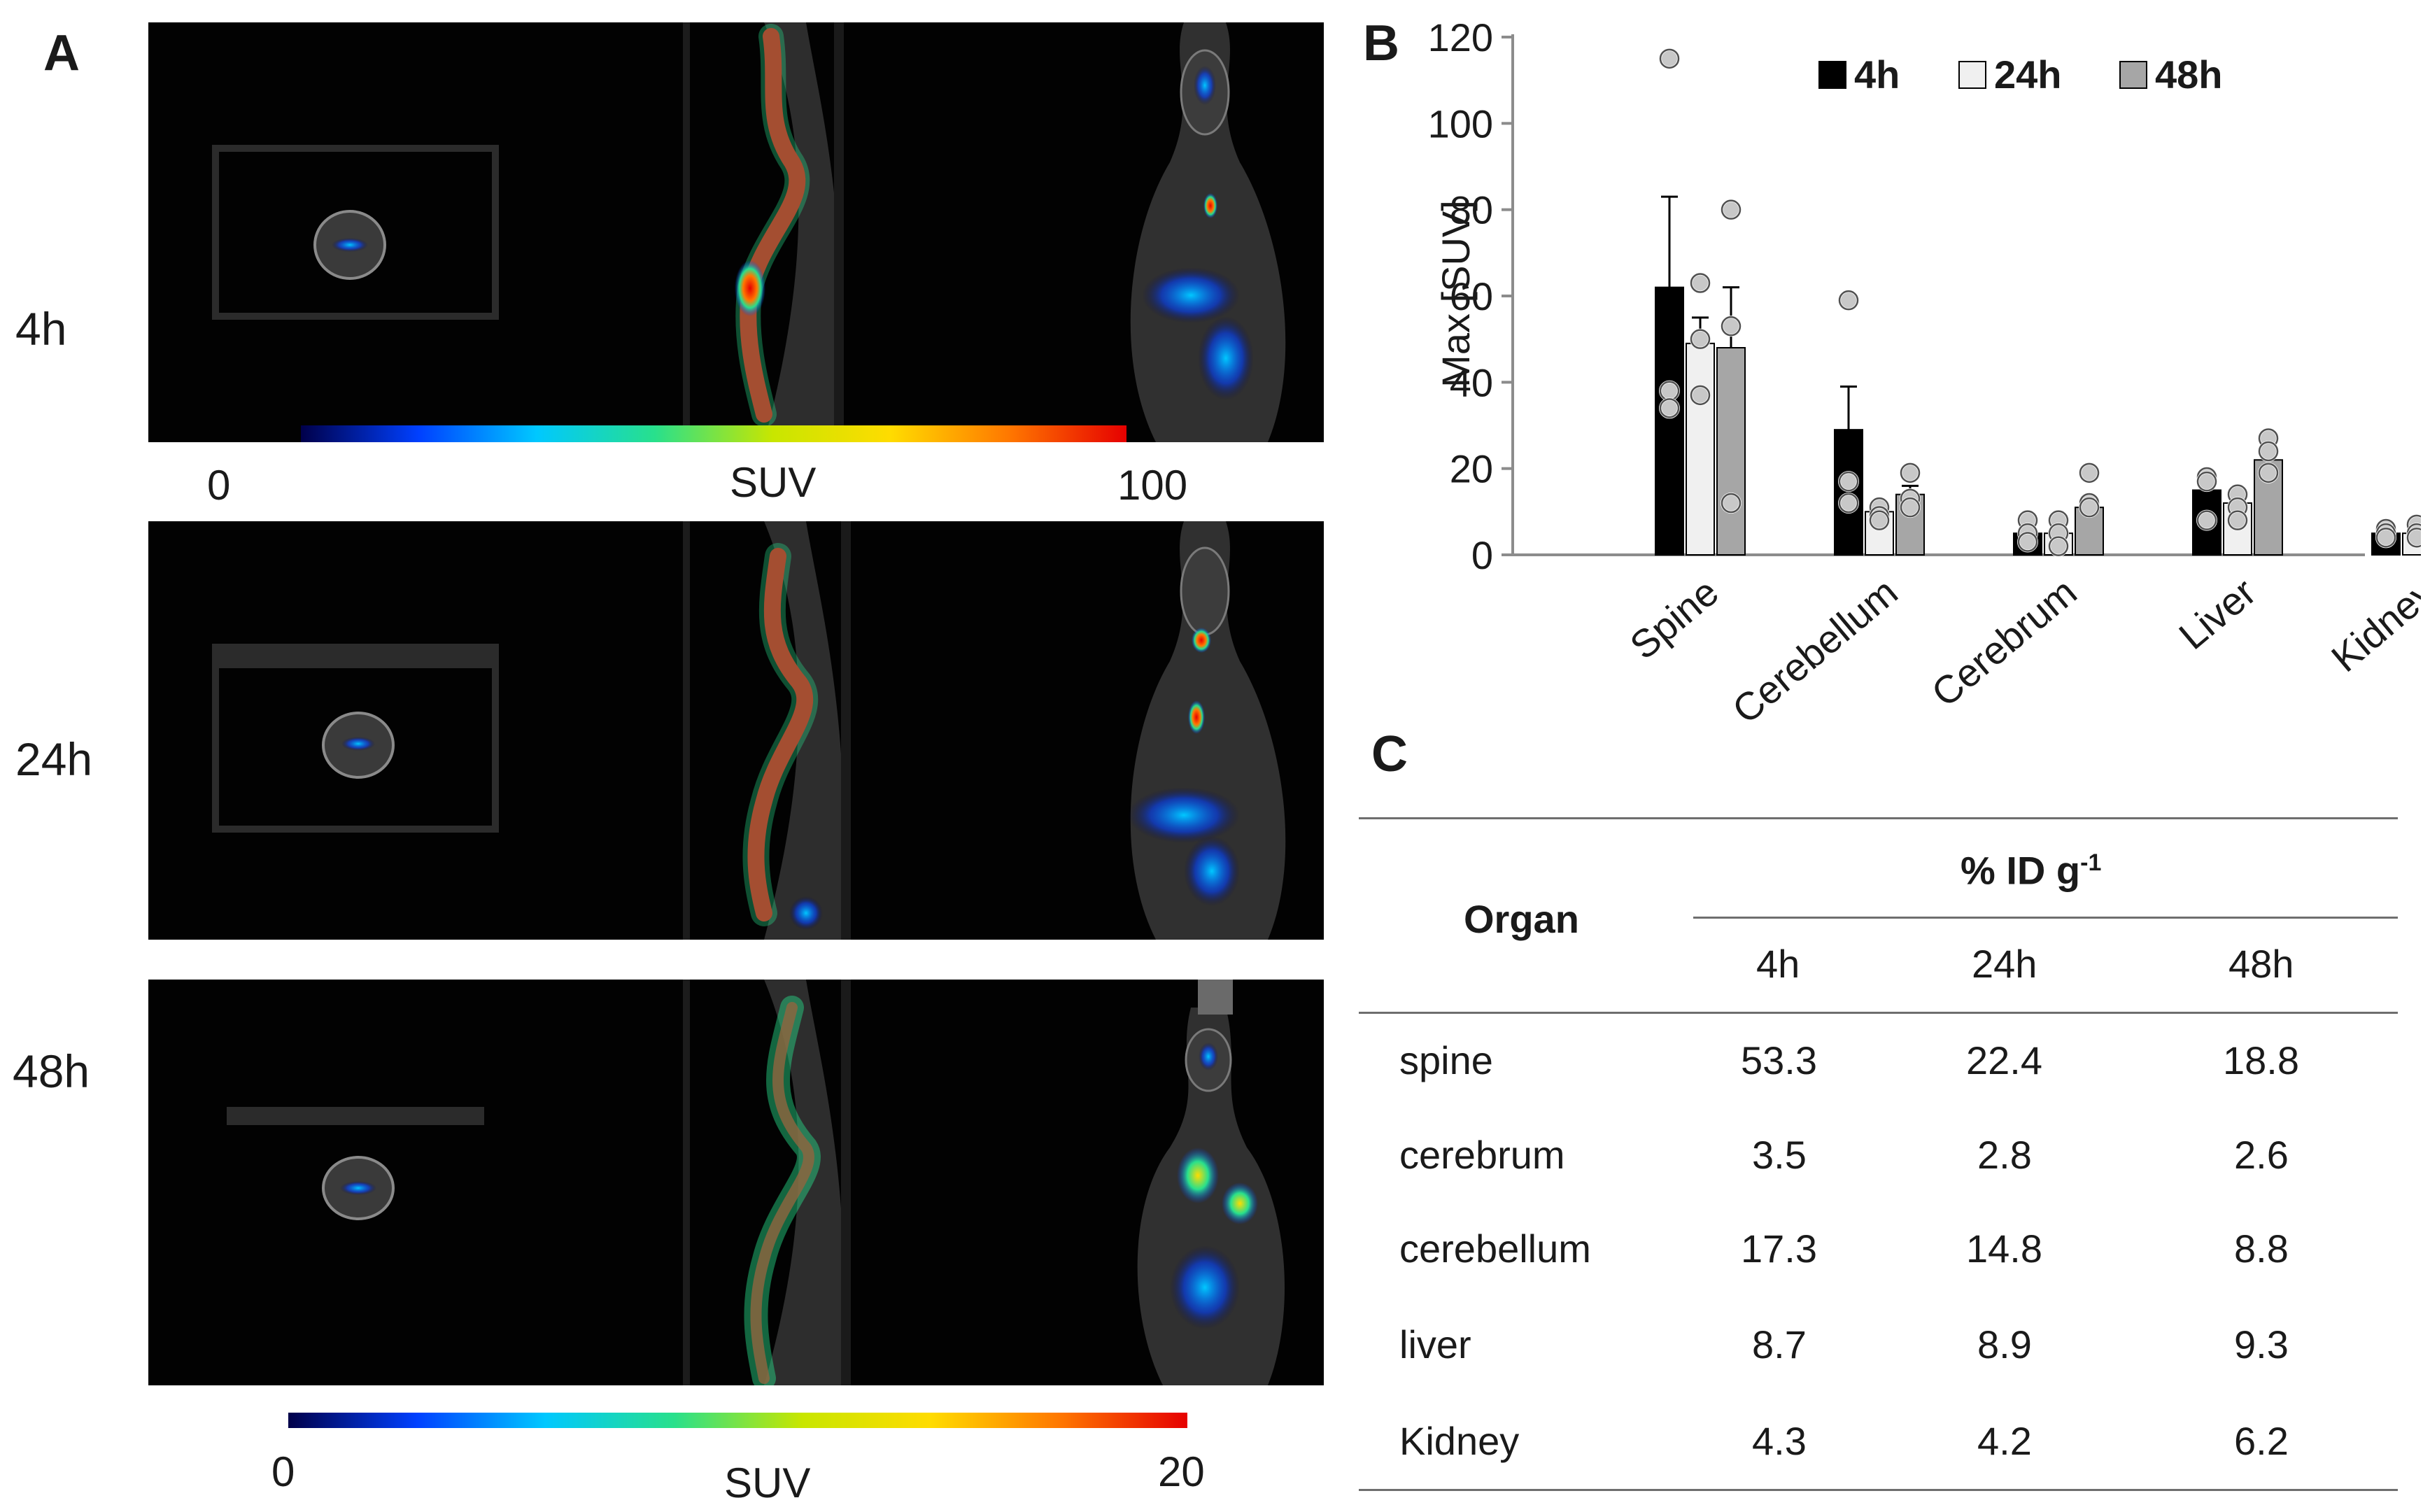 This screenshot has height=1512, width=2423. Describe the element at coordinates (1381, 43) in the screenshot. I see `panel-b-label: B` at that location.